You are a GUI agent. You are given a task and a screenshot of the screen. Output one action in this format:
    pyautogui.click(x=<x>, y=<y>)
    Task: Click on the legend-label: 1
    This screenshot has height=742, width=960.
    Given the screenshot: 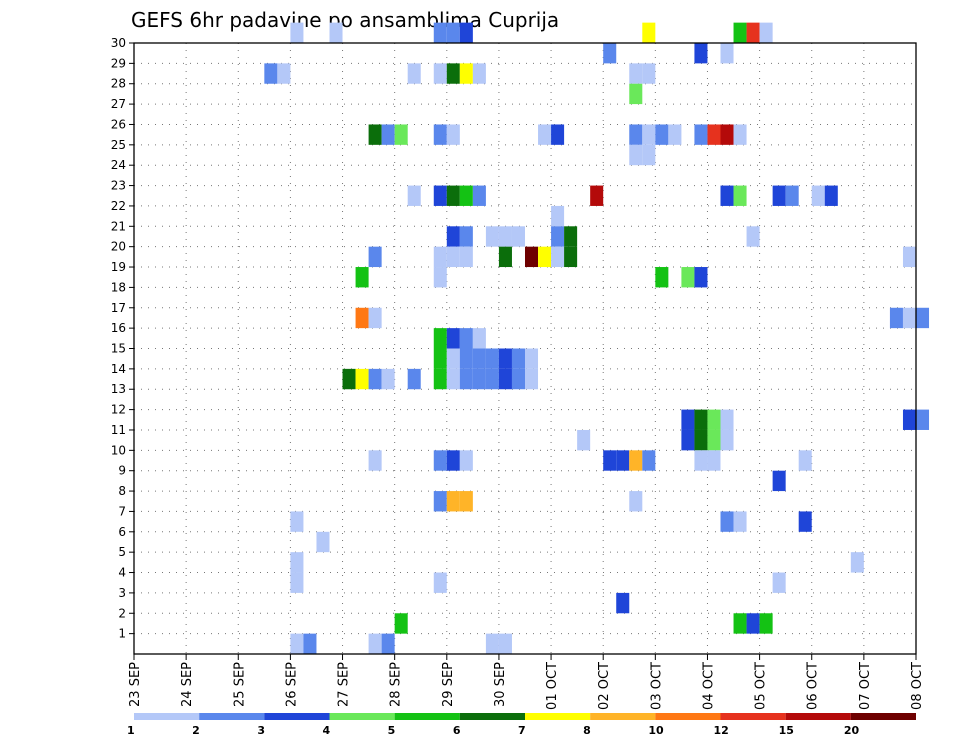 What is the action you would take?
    pyautogui.click(x=131, y=730)
    